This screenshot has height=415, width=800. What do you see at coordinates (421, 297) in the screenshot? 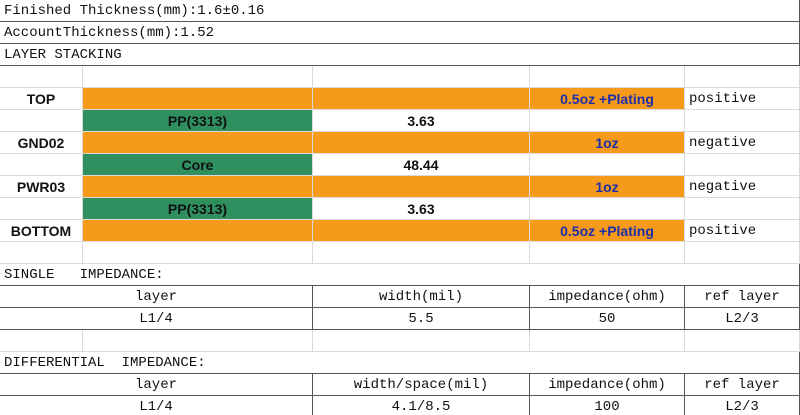
I see `column-header: width(mil)` at bounding box center [421, 297].